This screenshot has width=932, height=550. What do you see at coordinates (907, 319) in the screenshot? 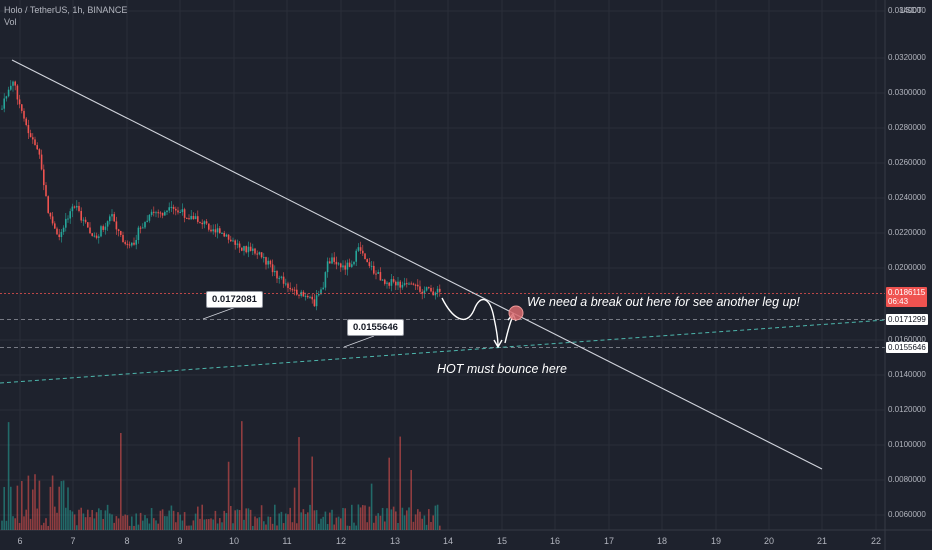
I see `level-1-price-tag: 0.0171299` at bounding box center [907, 319].